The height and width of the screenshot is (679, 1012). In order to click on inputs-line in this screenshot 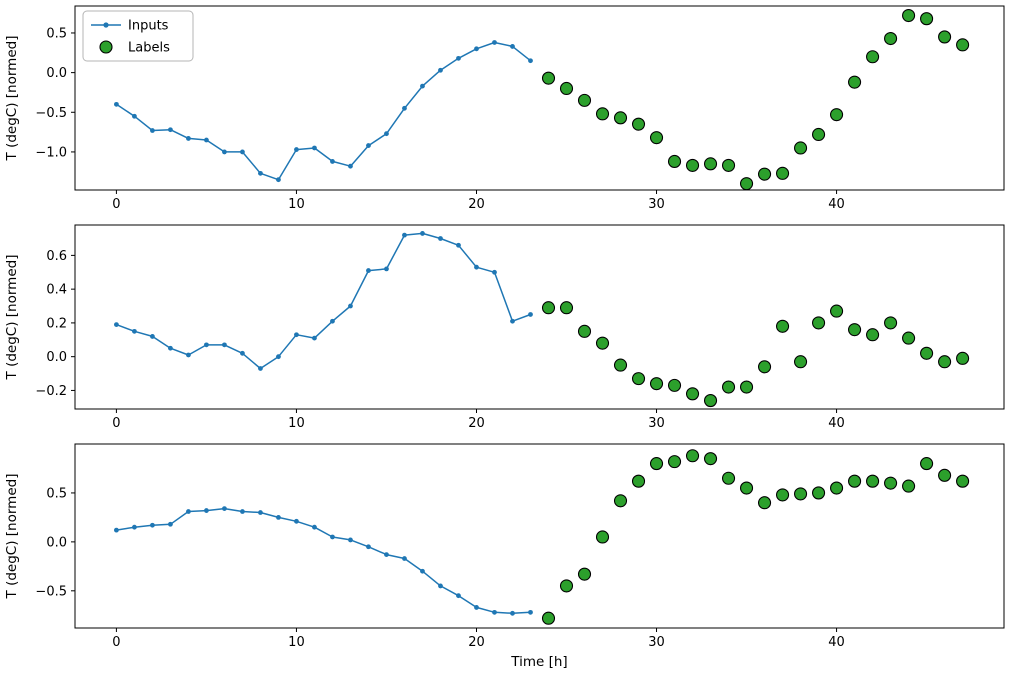, I will do `click(323, 561)`.